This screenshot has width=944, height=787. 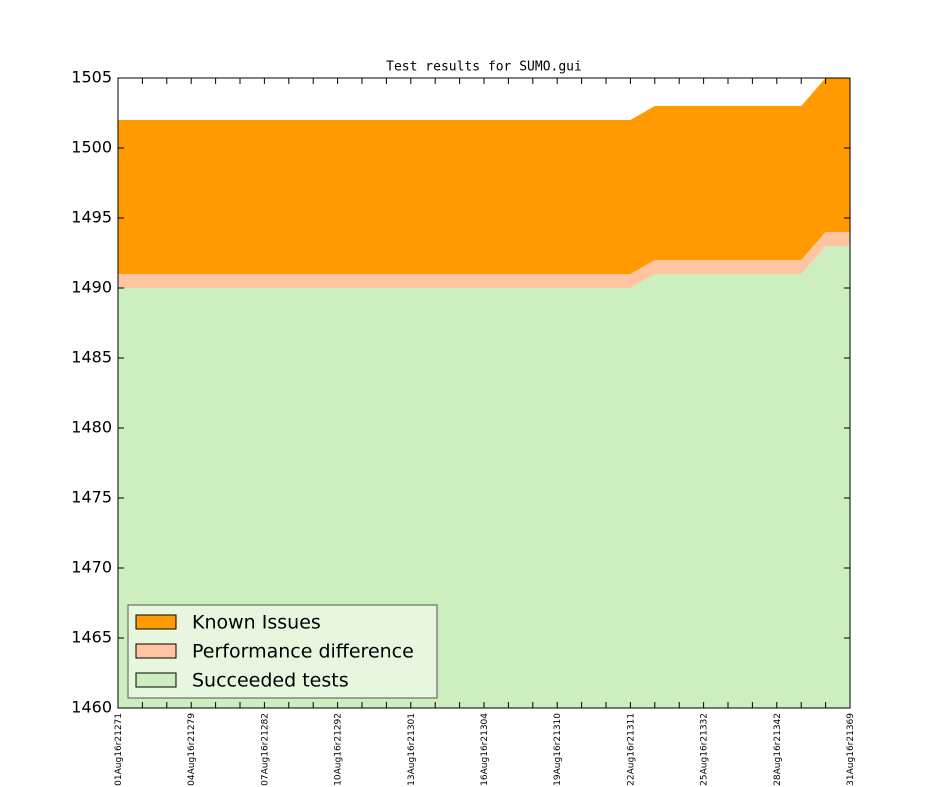 What do you see at coordinates (91, 357) in the screenshot?
I see `y-tick-label: 1485` at bounding box center [91, 357].